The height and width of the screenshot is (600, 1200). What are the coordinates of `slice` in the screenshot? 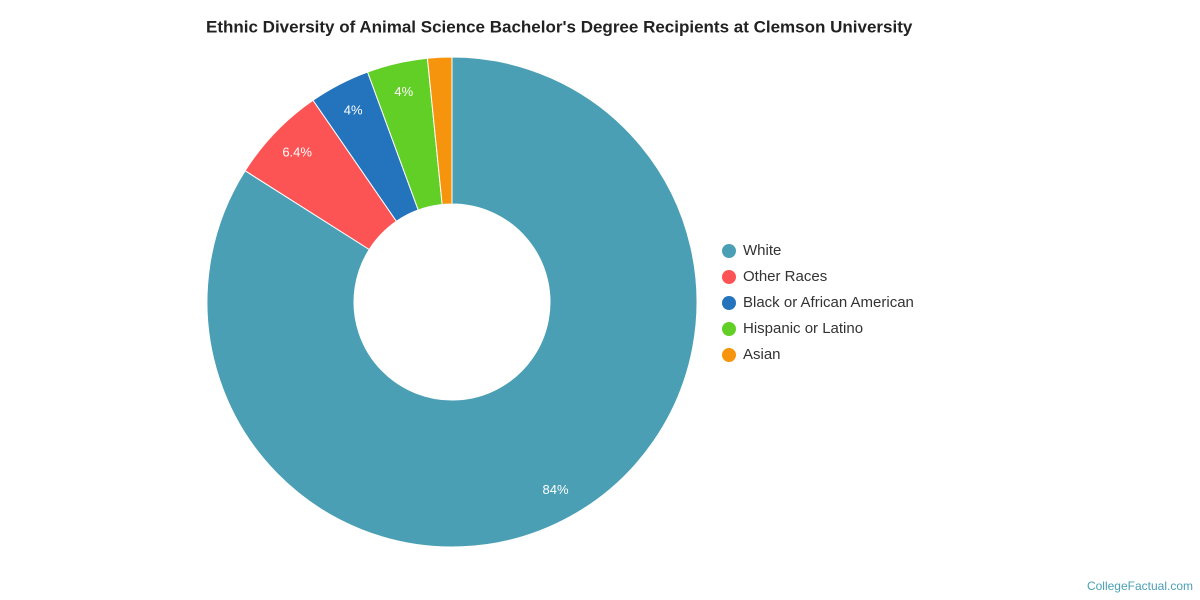 It's located at (439, 131).